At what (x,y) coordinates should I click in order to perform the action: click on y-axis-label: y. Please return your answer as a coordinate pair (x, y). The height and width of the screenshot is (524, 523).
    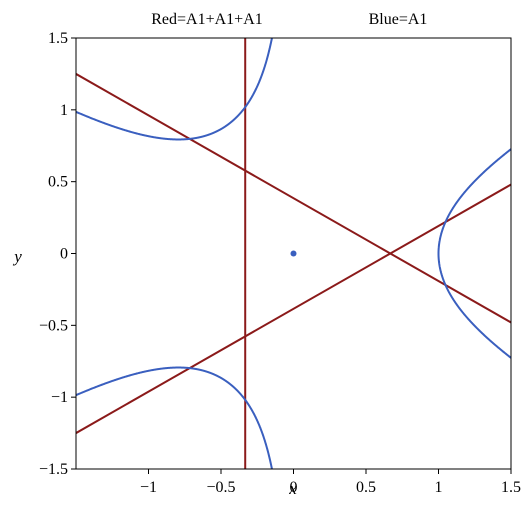
    Looking at the image, I should click on (17, 256).